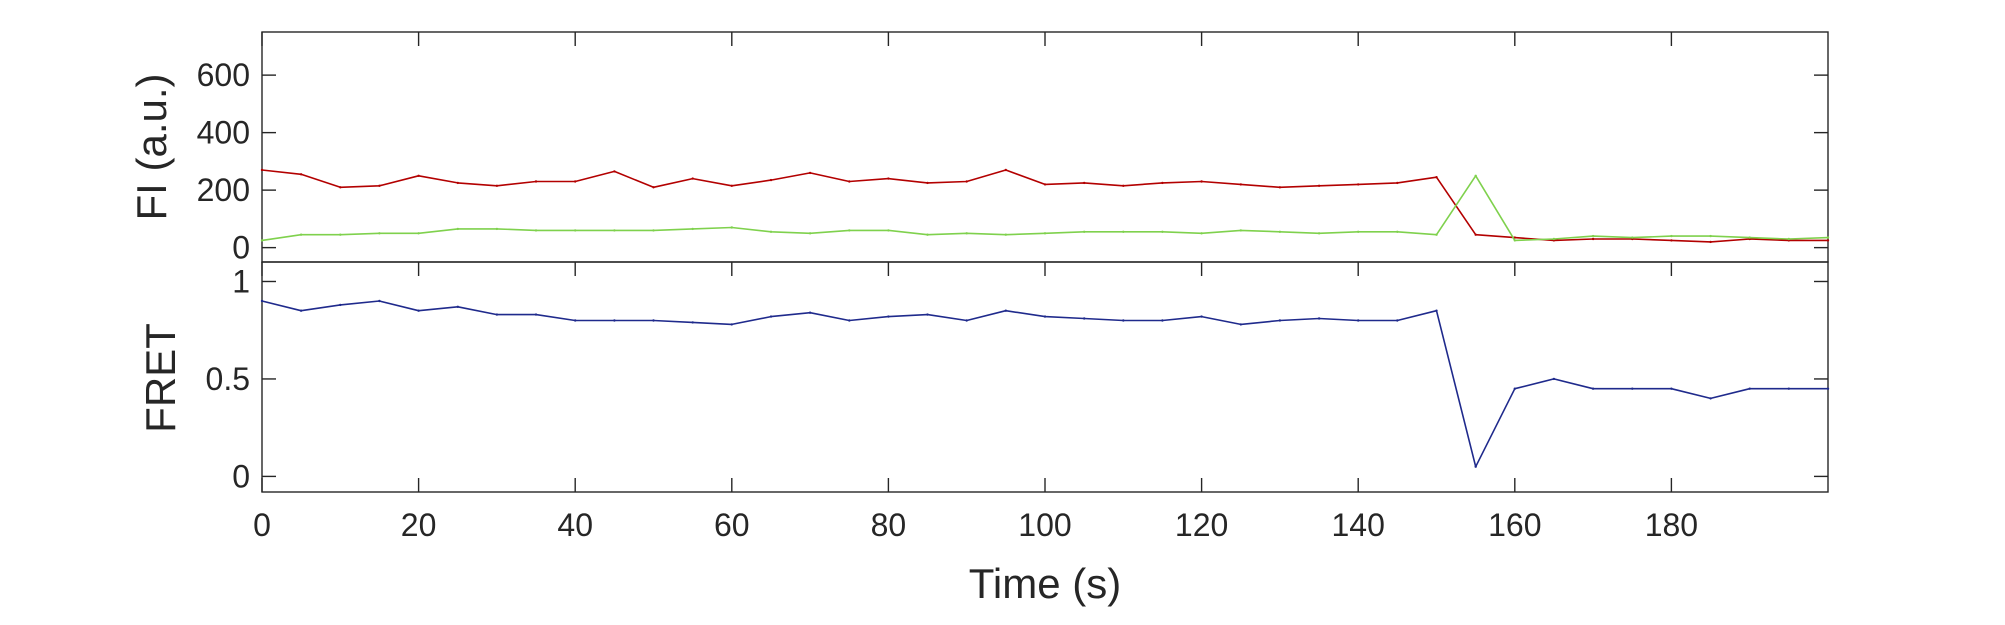  I want to click on fluorescence-y-tick-label: 400, so click(223, 133).